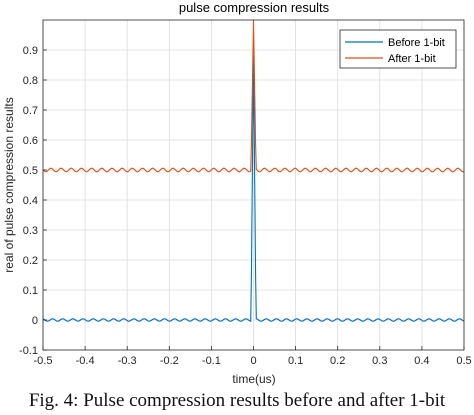  What do you see at coordinates (30, 291) in the screenshot?
I see `y-tick-label: 0.1` at bounding box center [30, 291].